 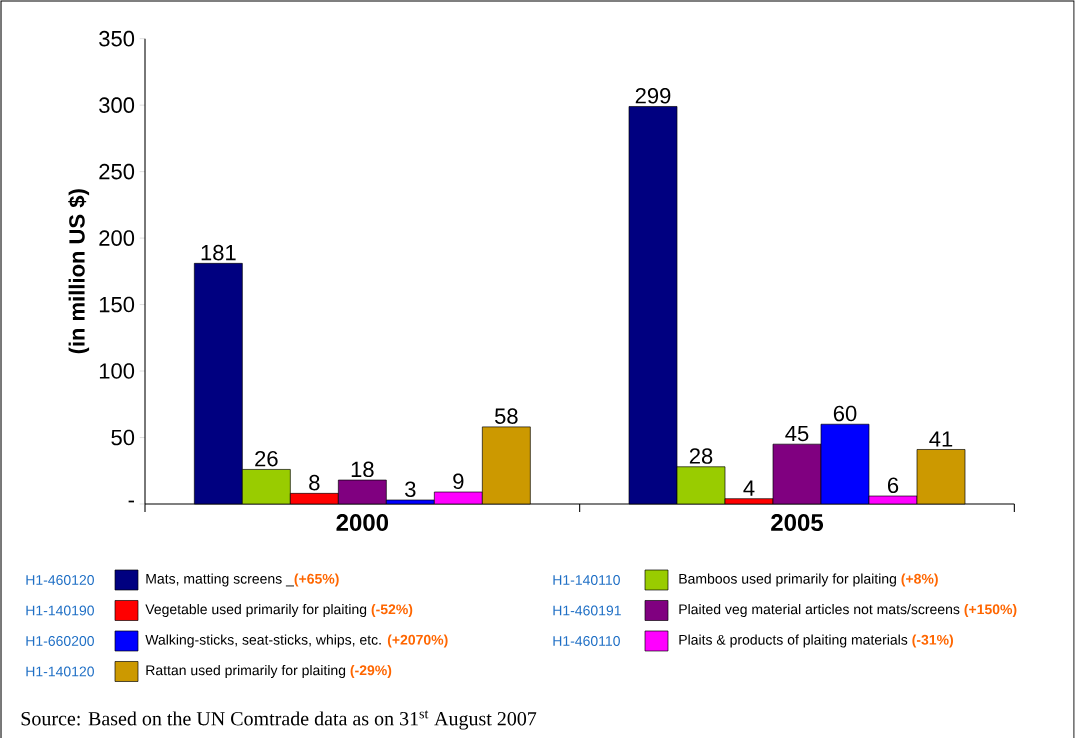 I want to click on y-tick-label: 100, so click(x=117, y=371).